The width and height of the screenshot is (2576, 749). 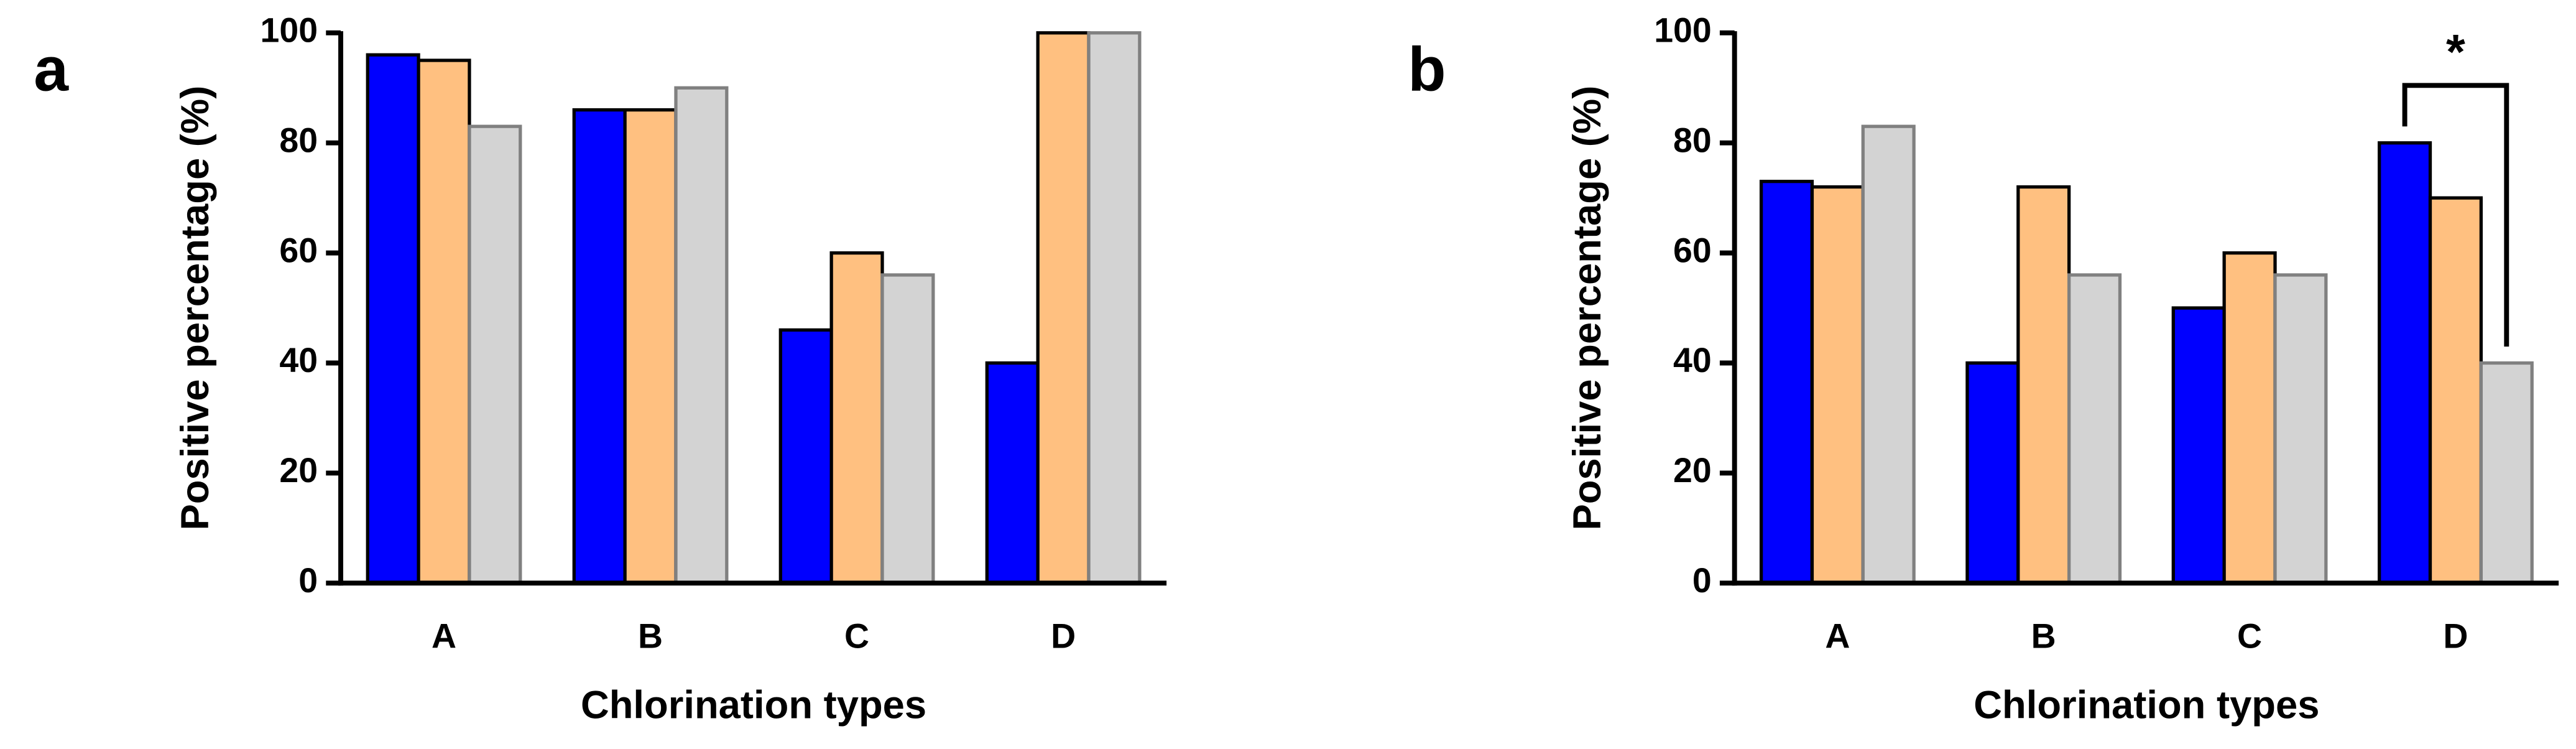 I want to click on significance-bracket, so click(x=2455, y=215).